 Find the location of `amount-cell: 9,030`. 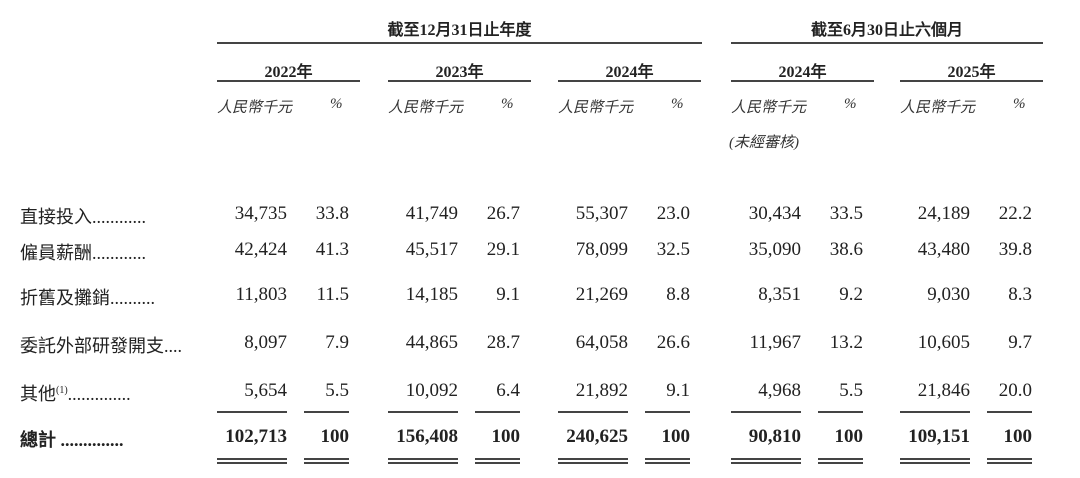

amount-cell: 9,030 is located at coordinates (948, 294).